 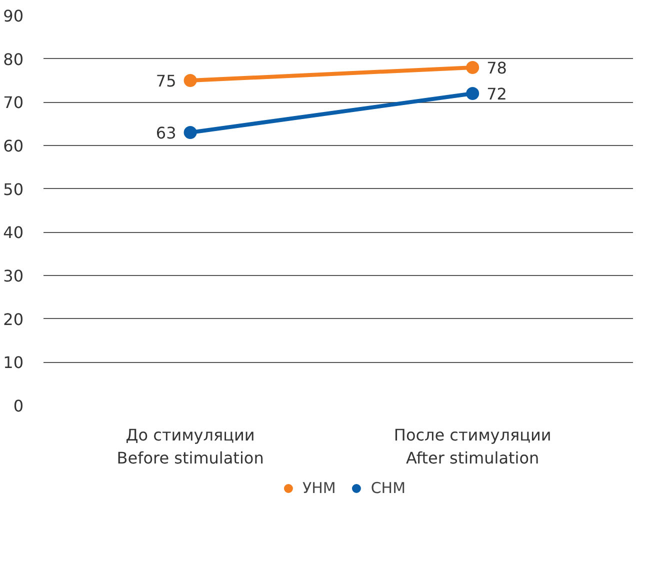 I want to click on y-tick-label: 80, so click(x=13, y=59).